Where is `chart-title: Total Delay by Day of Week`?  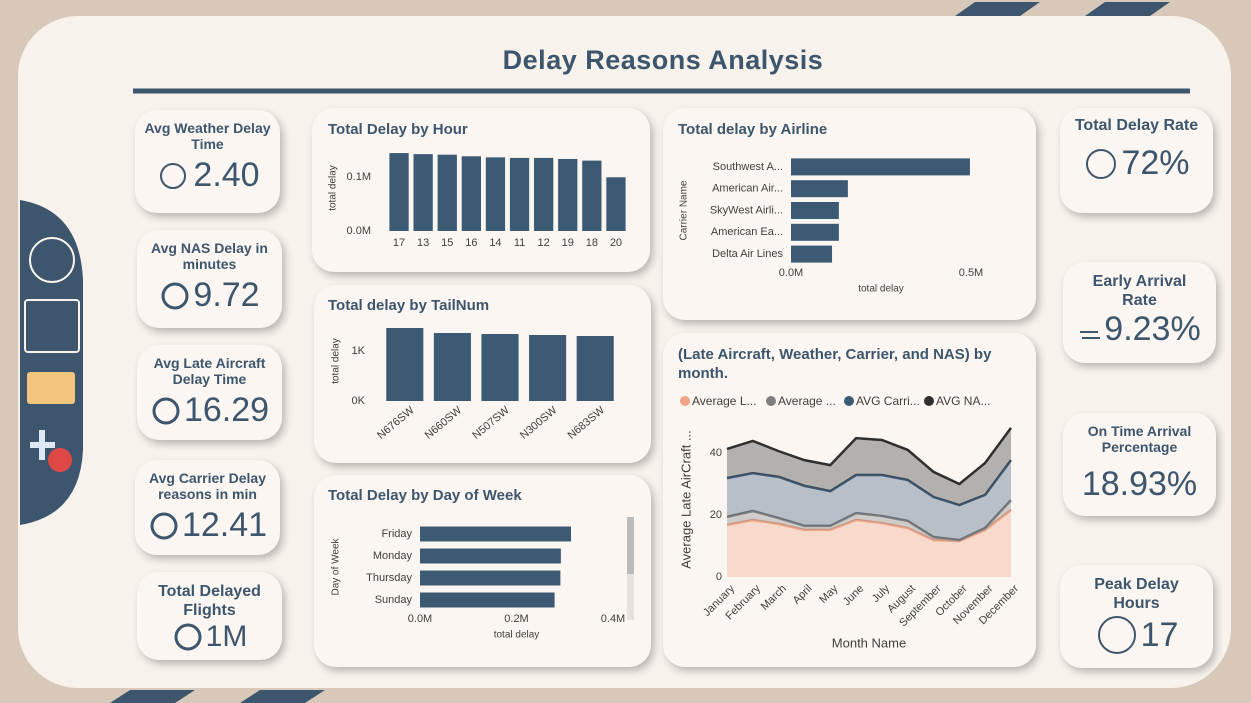
chart-title: Total Delay by Day of Week is located at coordinates (425, 495).